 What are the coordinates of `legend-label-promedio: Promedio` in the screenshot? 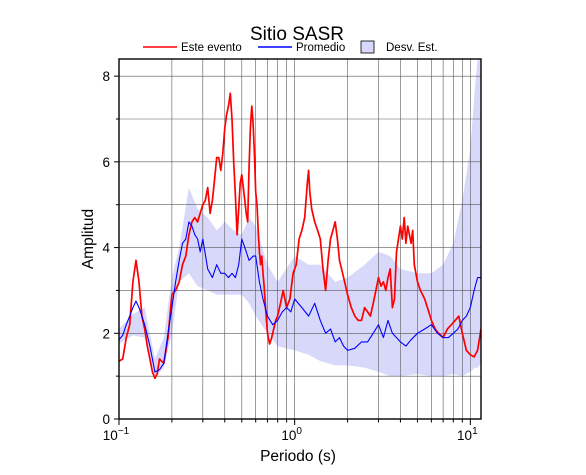 It's located at (320, 48).